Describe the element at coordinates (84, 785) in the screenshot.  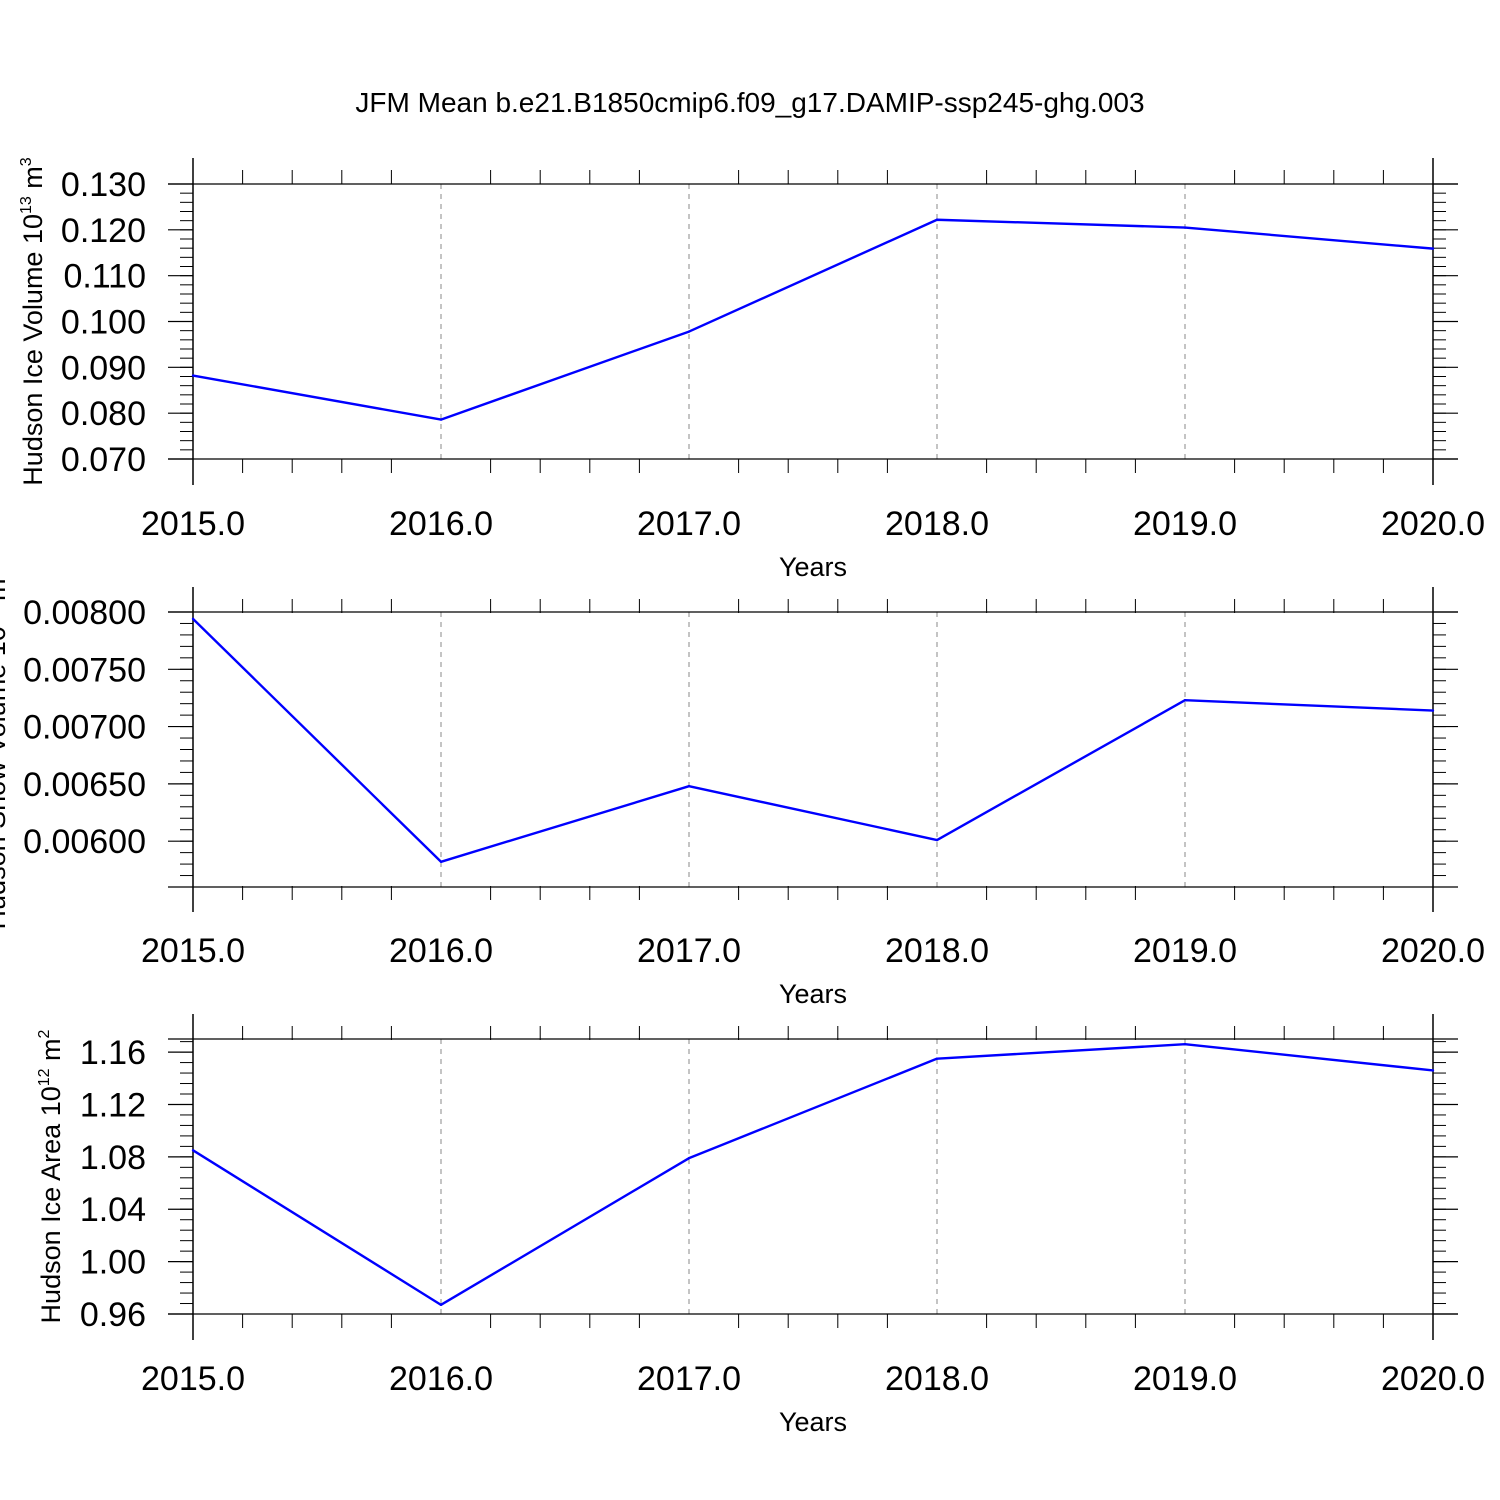
I see `y-tick-label: 0.00650` at that location.